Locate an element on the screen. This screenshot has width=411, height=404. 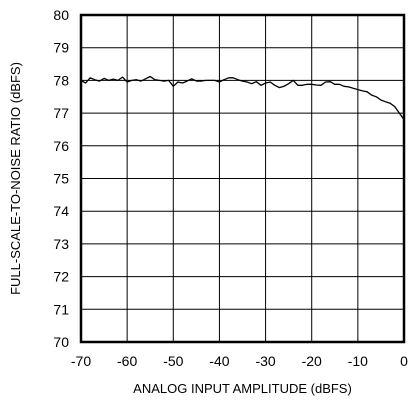
x-tick-label: -50 is located at coordinates (173, 361).